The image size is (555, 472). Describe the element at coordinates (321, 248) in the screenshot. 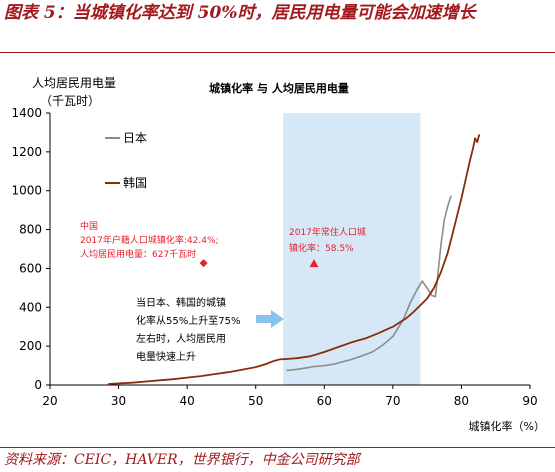

I see `urban-label-2: 镇化率：58.5%` at that location.